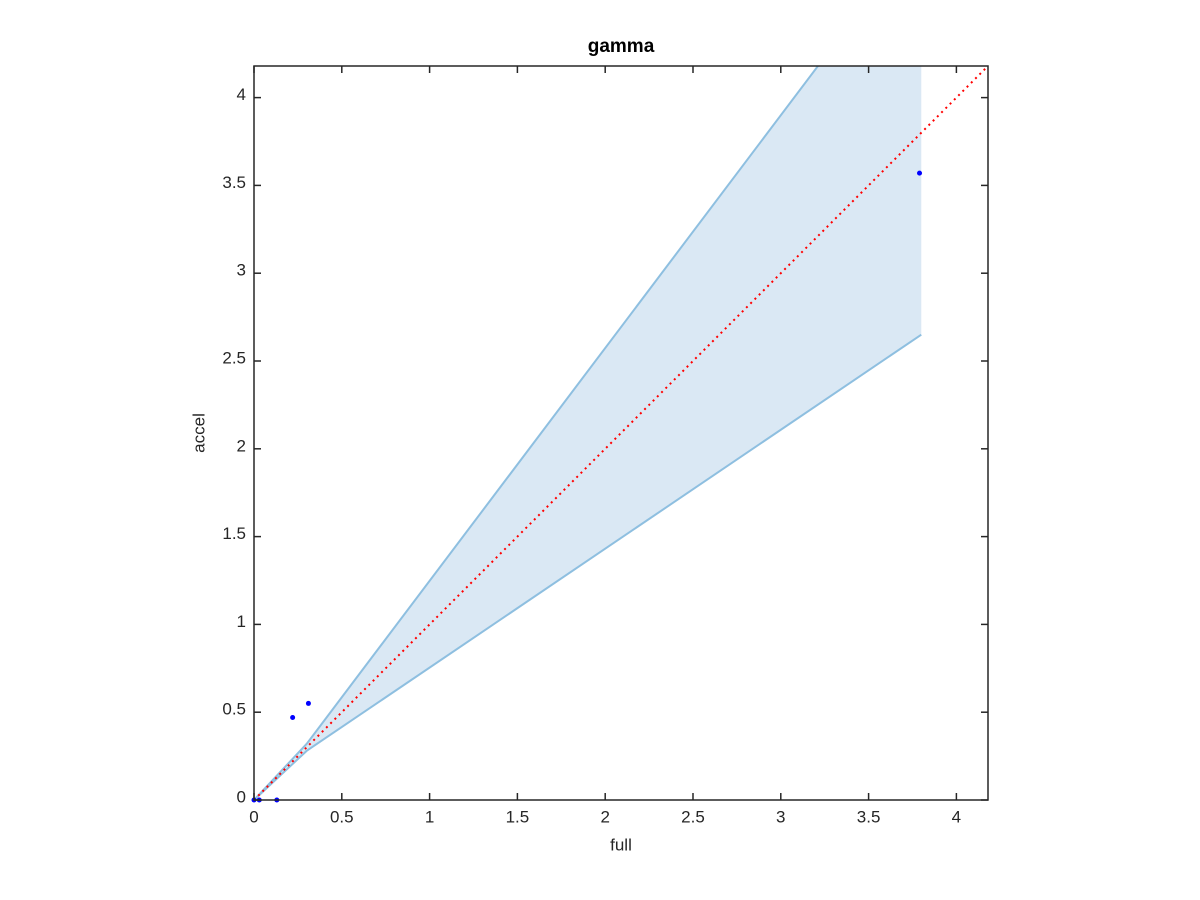 The height and width of the screenshot is (900, 1200). What do you see at coordinates (956, 816) in the screenshot?
I see `x-tick-label: 4` at bounding box center [956, 816].